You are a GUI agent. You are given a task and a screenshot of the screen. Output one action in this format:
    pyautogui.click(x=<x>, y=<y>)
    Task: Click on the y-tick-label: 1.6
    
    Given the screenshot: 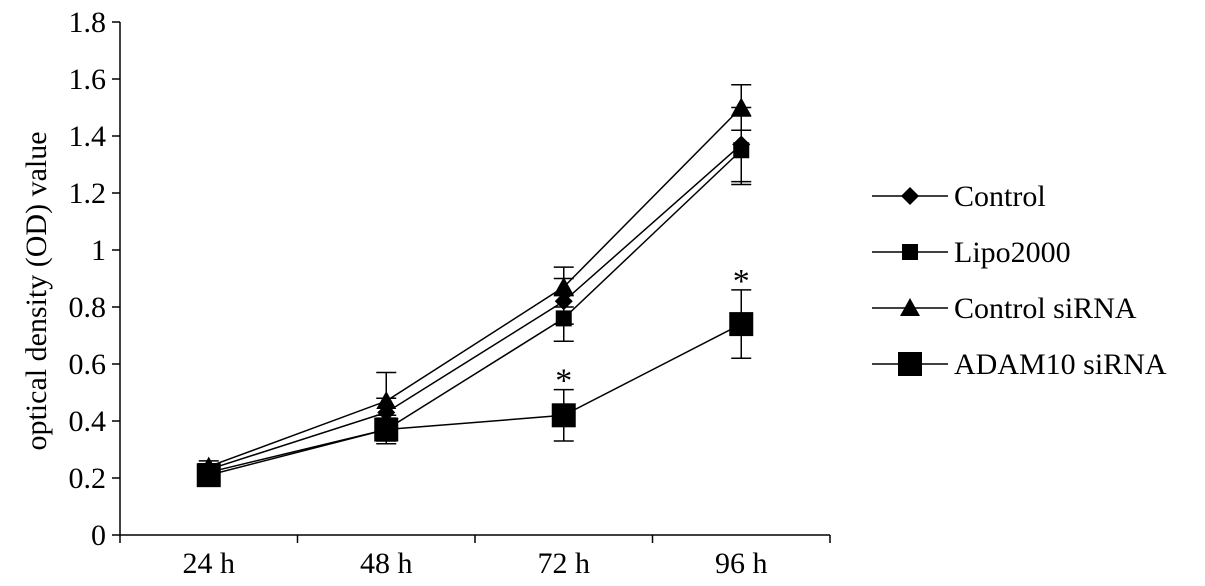 What is the action you would take?
    pyautogui.click(x=88, y=79)
    